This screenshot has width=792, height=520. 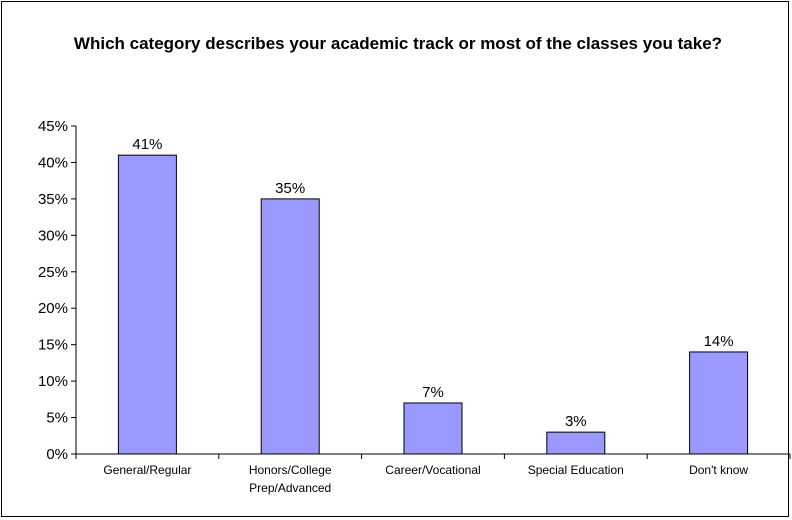 What do you see at coordinates (53, 308) in the screenshot?
I see `y-tick-label: 20%` at bounding box center [53, 308].